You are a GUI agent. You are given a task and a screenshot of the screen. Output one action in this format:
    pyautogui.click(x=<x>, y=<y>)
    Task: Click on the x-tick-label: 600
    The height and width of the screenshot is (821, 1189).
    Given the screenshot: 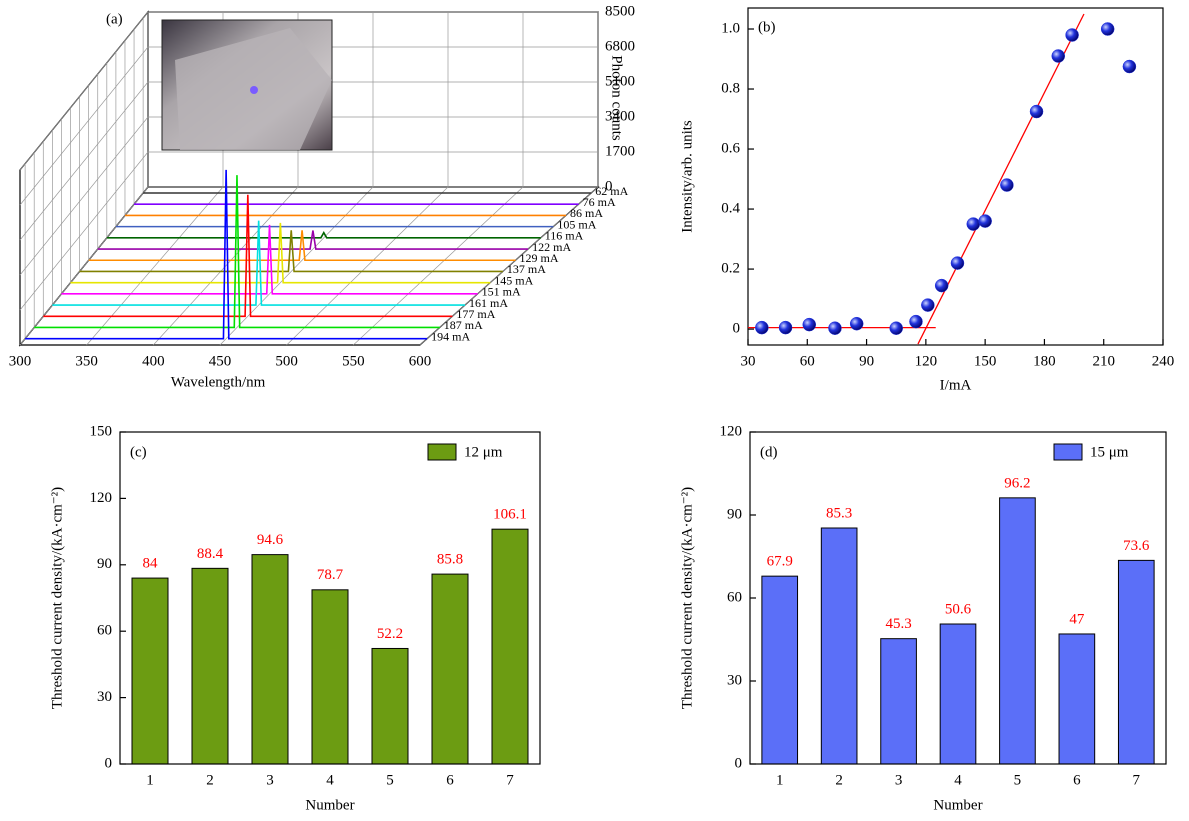 What is the action you would take?
    pyautogui.click(x=420, y=361)
    